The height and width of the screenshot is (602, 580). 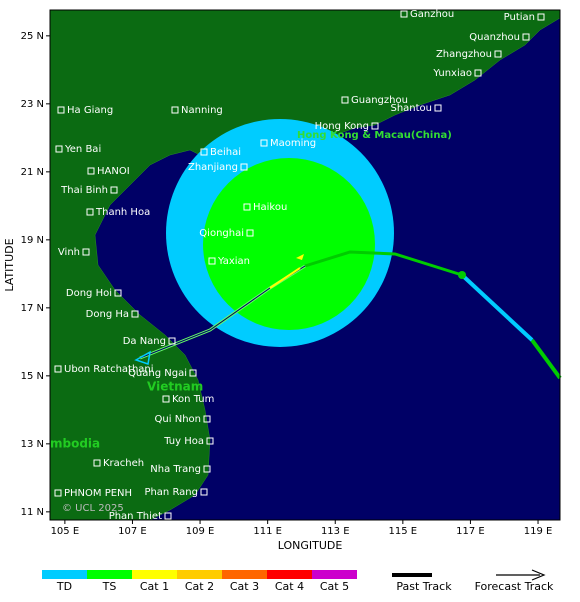 I want to click on place-label: Qionghai, so click(x=221, y=233).